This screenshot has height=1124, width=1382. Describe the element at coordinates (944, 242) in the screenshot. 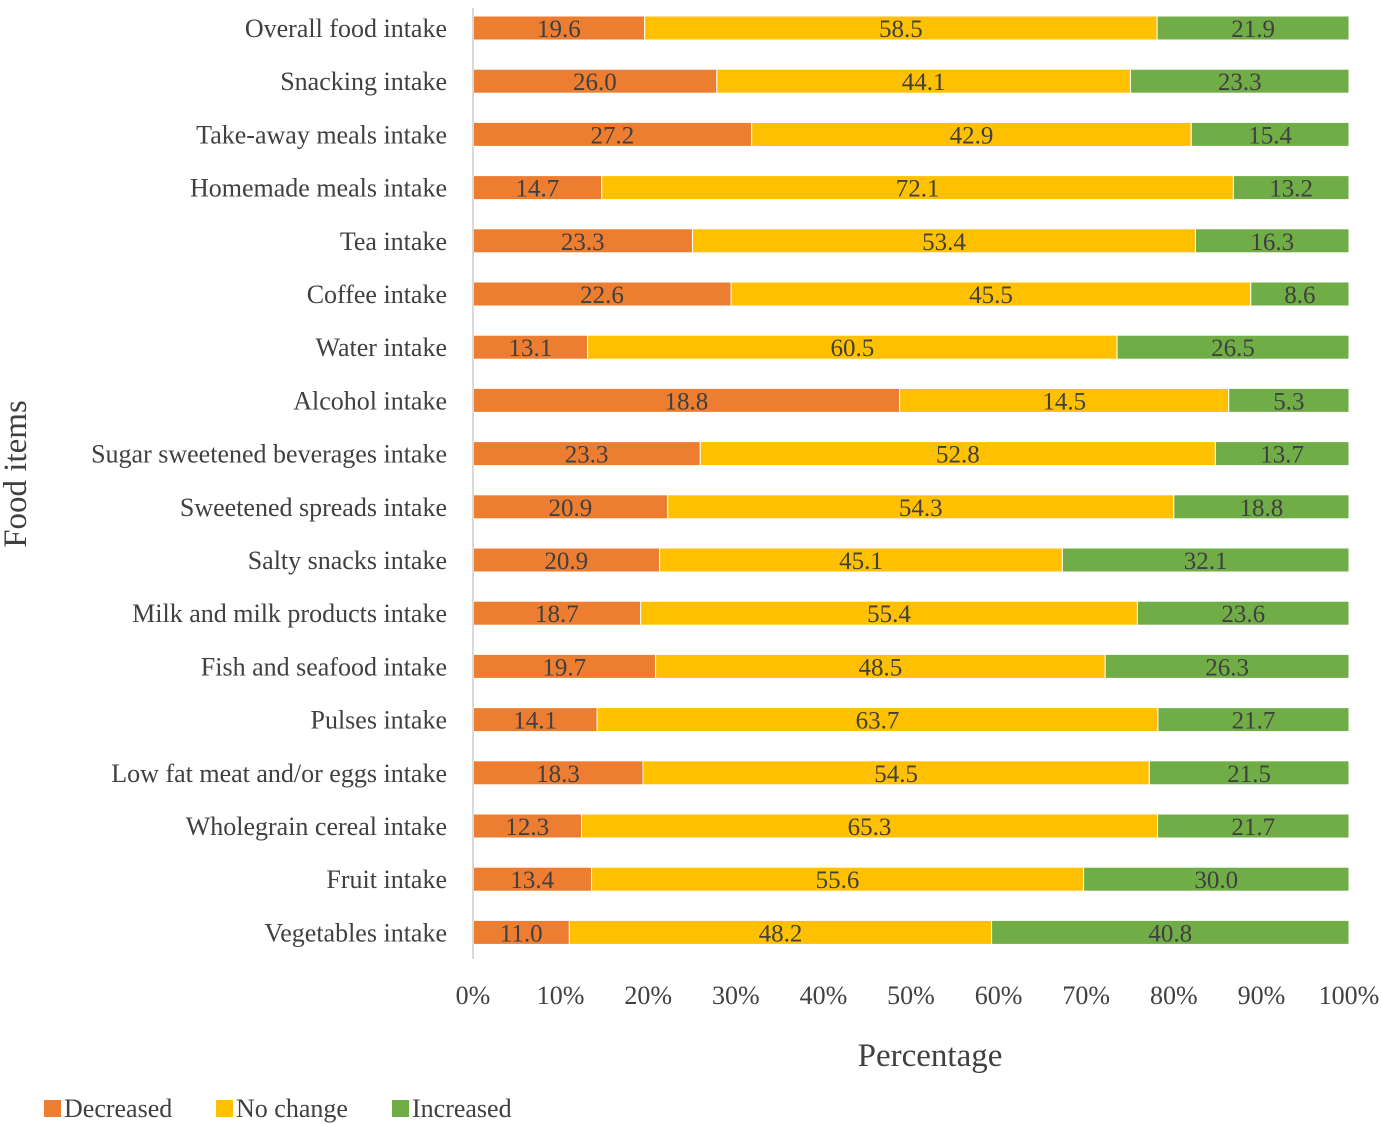

I see `data-label: 53.4` at that location.